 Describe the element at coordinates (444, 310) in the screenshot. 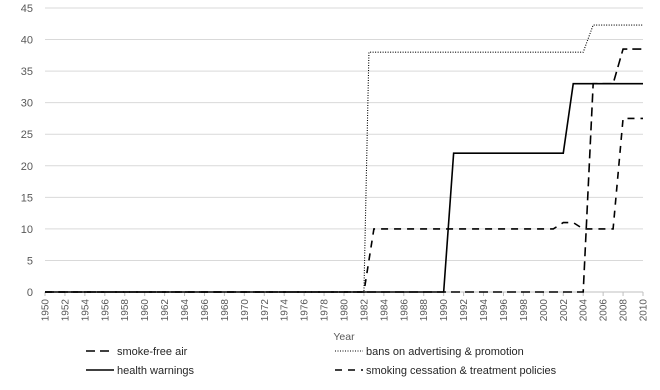

I see `x-tick-label: 1990` at that location.